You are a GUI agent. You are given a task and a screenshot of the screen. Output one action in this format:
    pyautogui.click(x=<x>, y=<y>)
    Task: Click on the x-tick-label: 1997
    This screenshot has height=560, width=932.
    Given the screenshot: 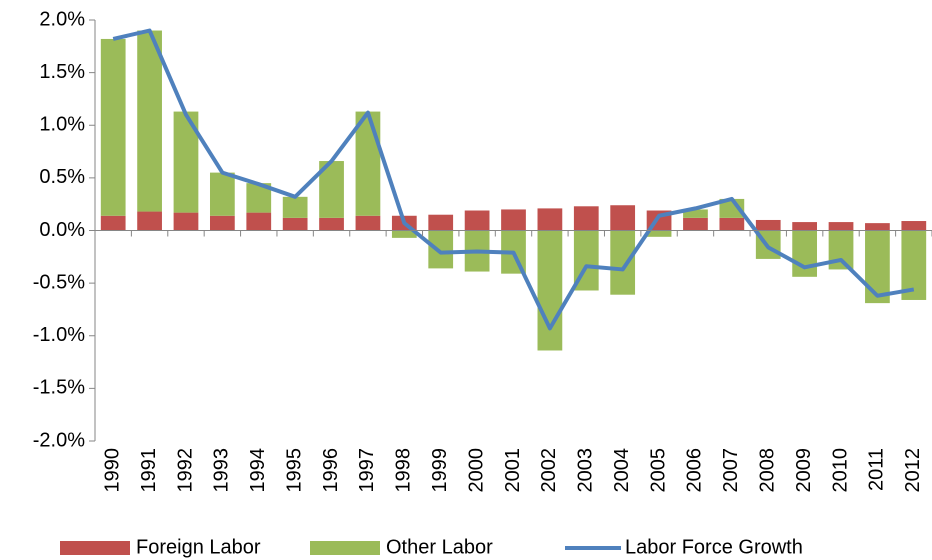 What is the action you would take?
    pyautogui.click(x=367, y=470)
    